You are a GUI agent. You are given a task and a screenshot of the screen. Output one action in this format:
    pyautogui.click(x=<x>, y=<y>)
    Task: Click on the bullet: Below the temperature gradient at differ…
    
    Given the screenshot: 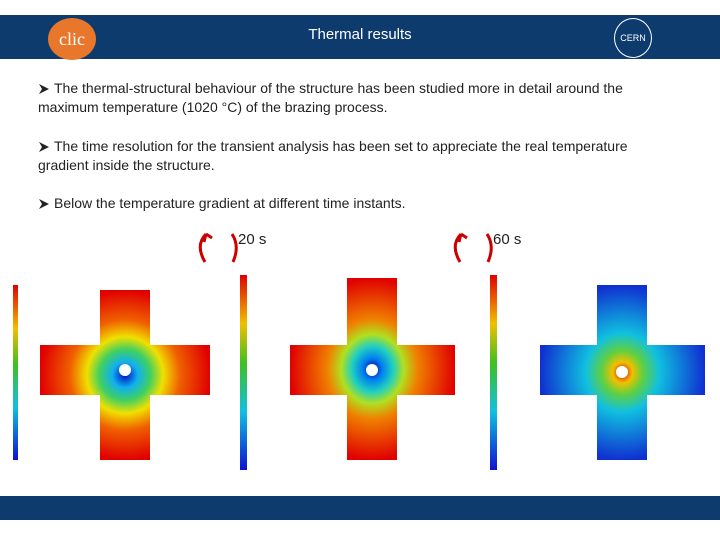 What is the action you would take?
    pyautogui.click(x=358, y=203)
    